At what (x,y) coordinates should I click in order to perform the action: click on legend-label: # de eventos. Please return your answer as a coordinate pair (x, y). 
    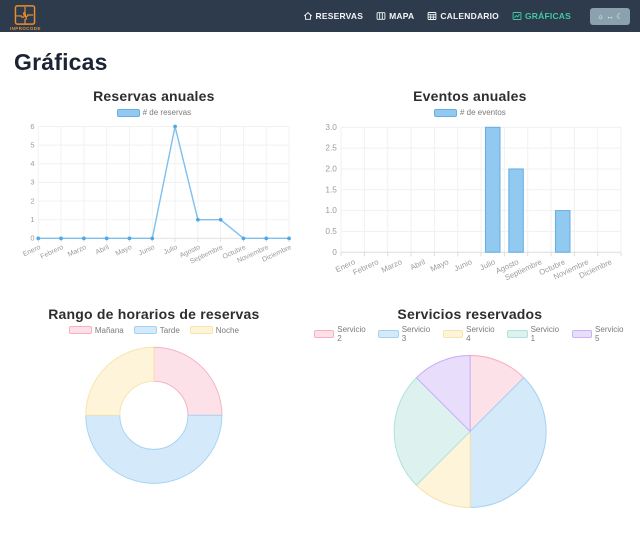
    Looking at the image, I should click on (482, 112).